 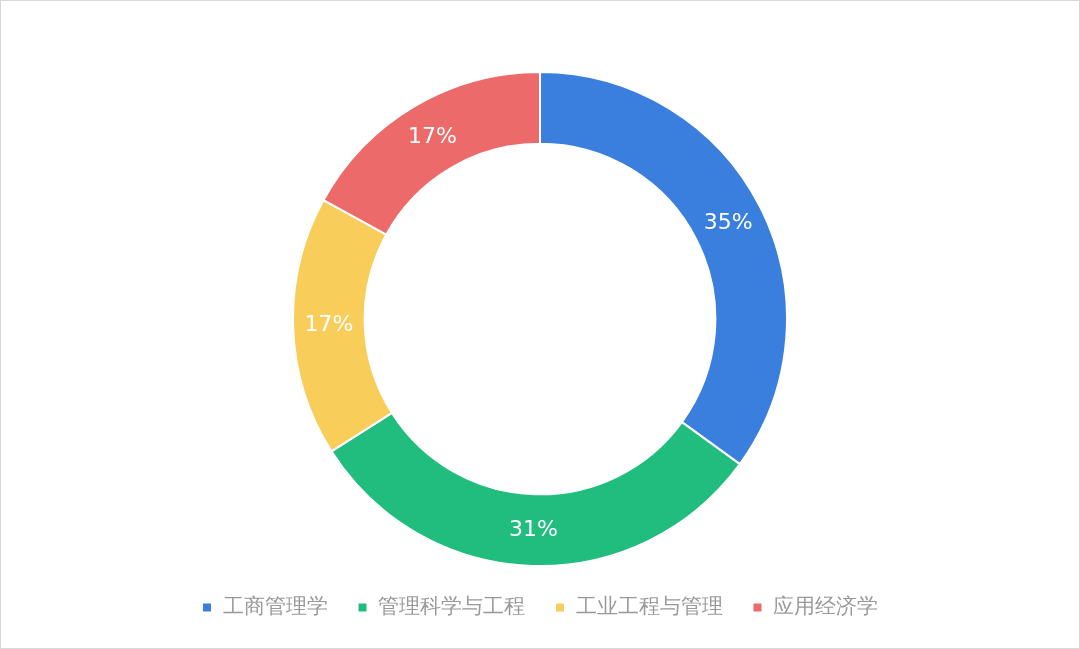 I want to click on legend-label: 工商管理学, so click(x=275, y=605).